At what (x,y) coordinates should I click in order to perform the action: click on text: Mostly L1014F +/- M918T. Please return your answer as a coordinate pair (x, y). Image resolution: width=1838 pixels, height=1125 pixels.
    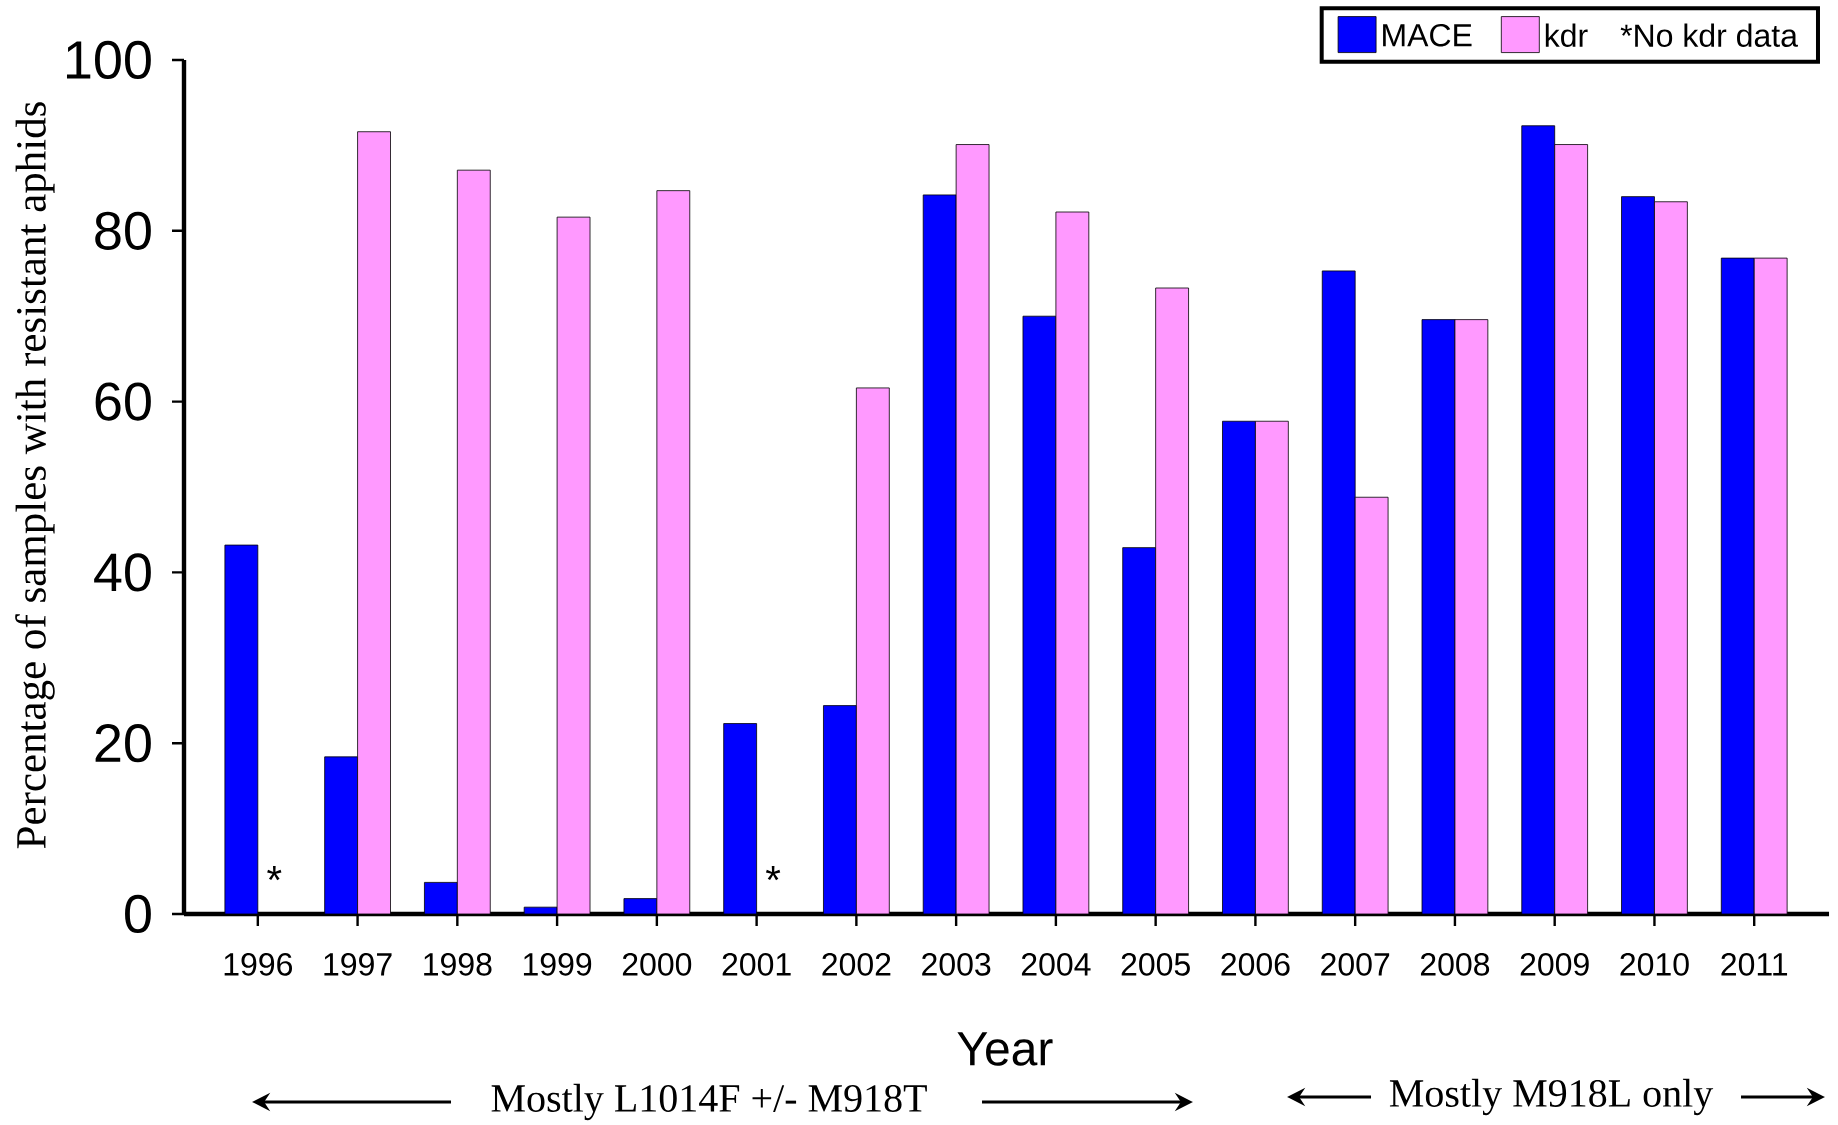
    Looking at the image, I should click on (709, 1102).